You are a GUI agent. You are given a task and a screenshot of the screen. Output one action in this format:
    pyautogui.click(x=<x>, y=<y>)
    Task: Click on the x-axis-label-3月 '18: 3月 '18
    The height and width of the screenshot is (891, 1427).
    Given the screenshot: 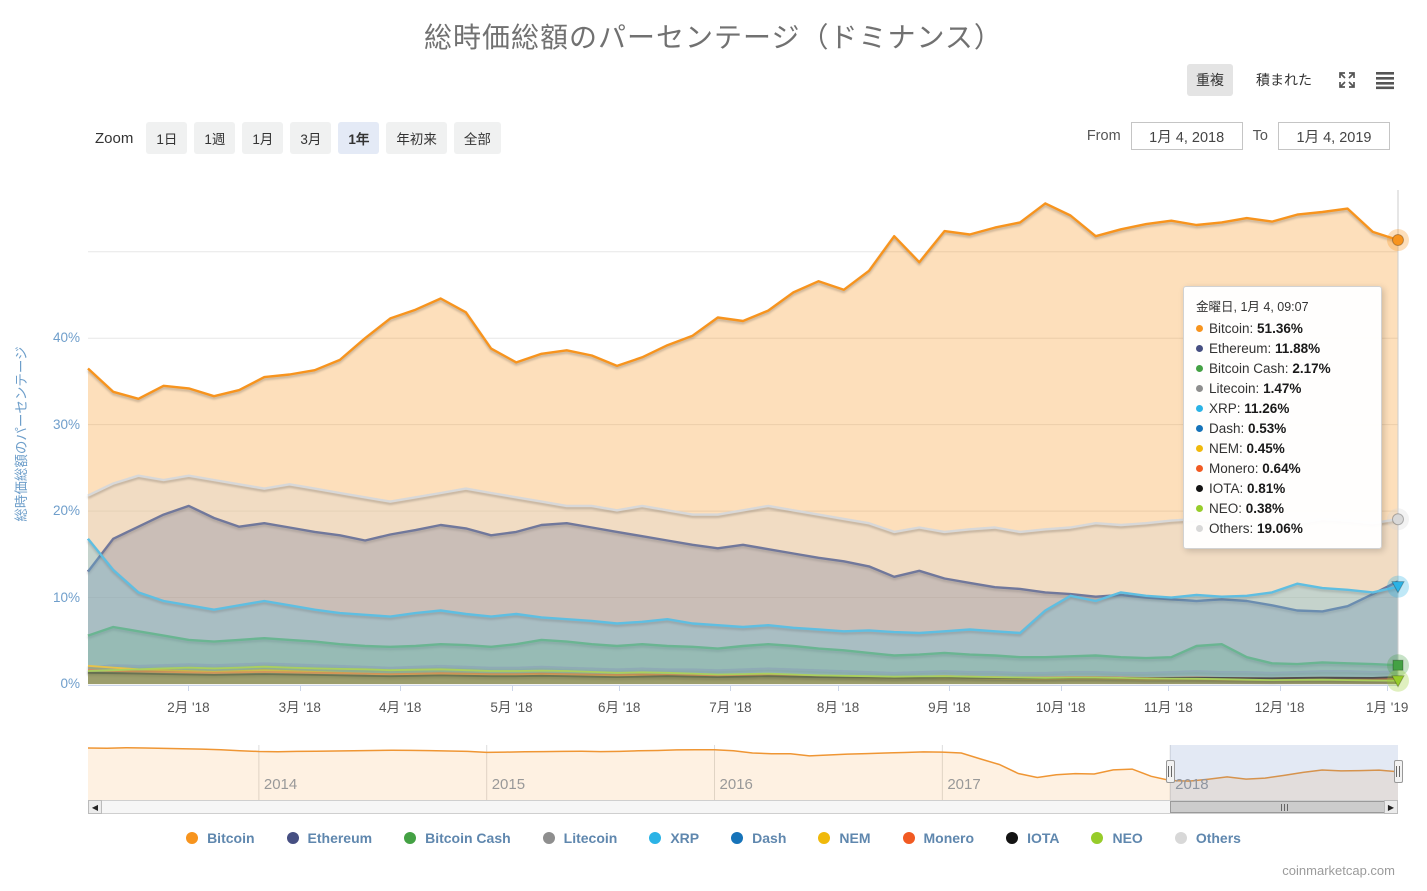 What is the action you would take?
    pyautogui.click(x=299, y=707)
    